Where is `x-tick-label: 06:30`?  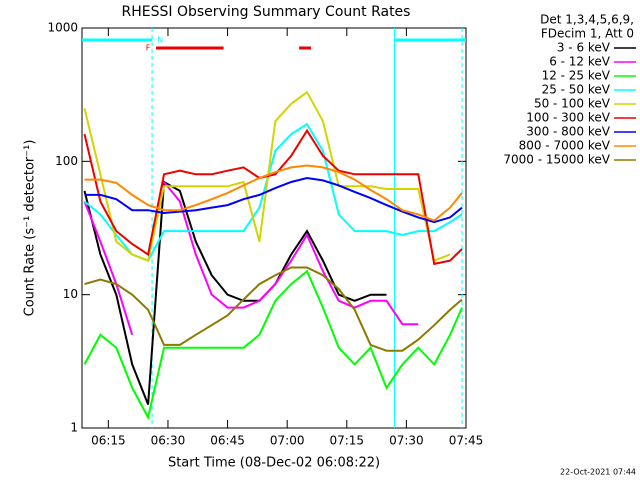
x-tick-label: 06:30 is located at coordinates (168, 441).